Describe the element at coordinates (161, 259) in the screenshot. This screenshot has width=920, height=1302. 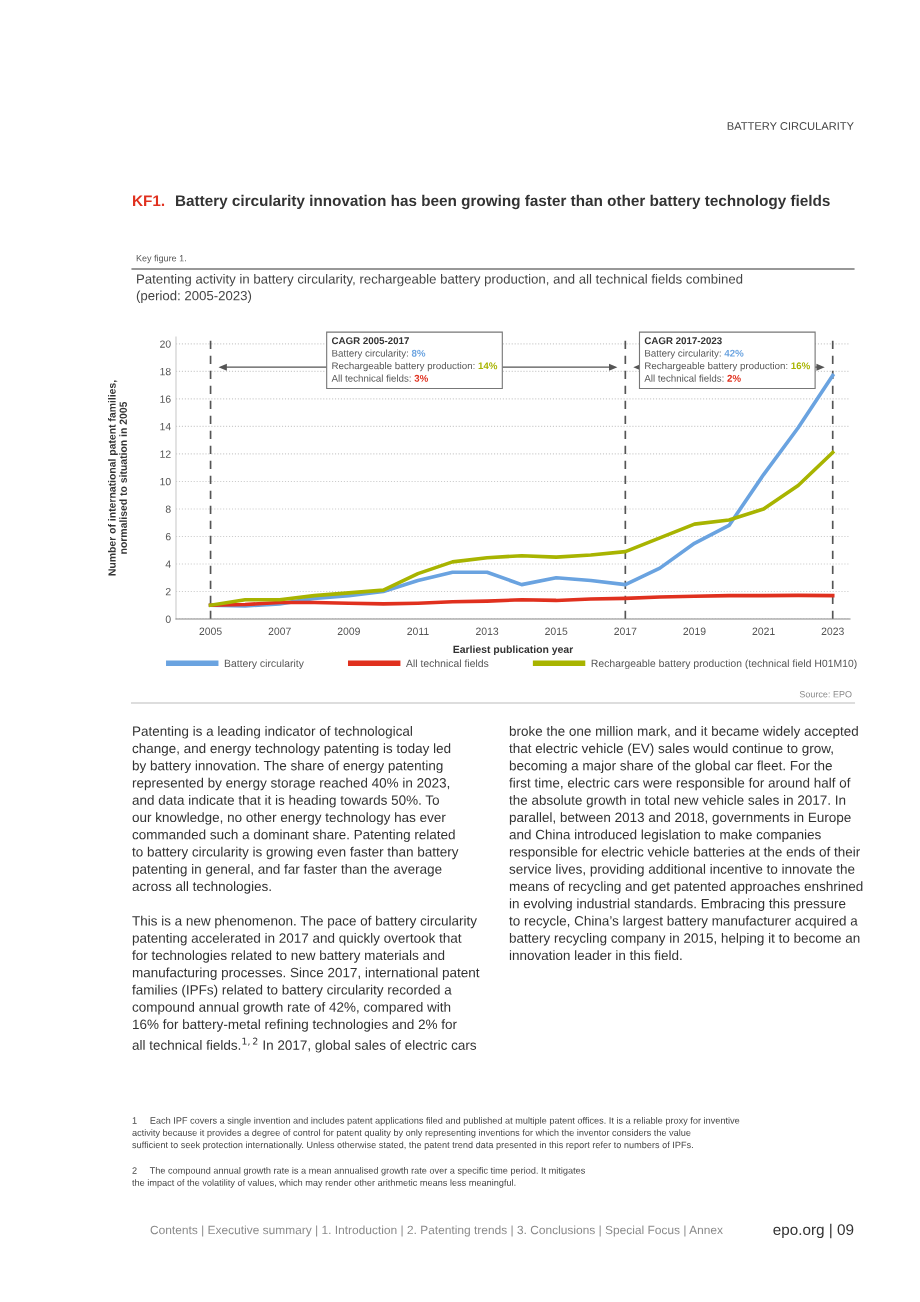
I see `text: Key figure 1.` at that location.